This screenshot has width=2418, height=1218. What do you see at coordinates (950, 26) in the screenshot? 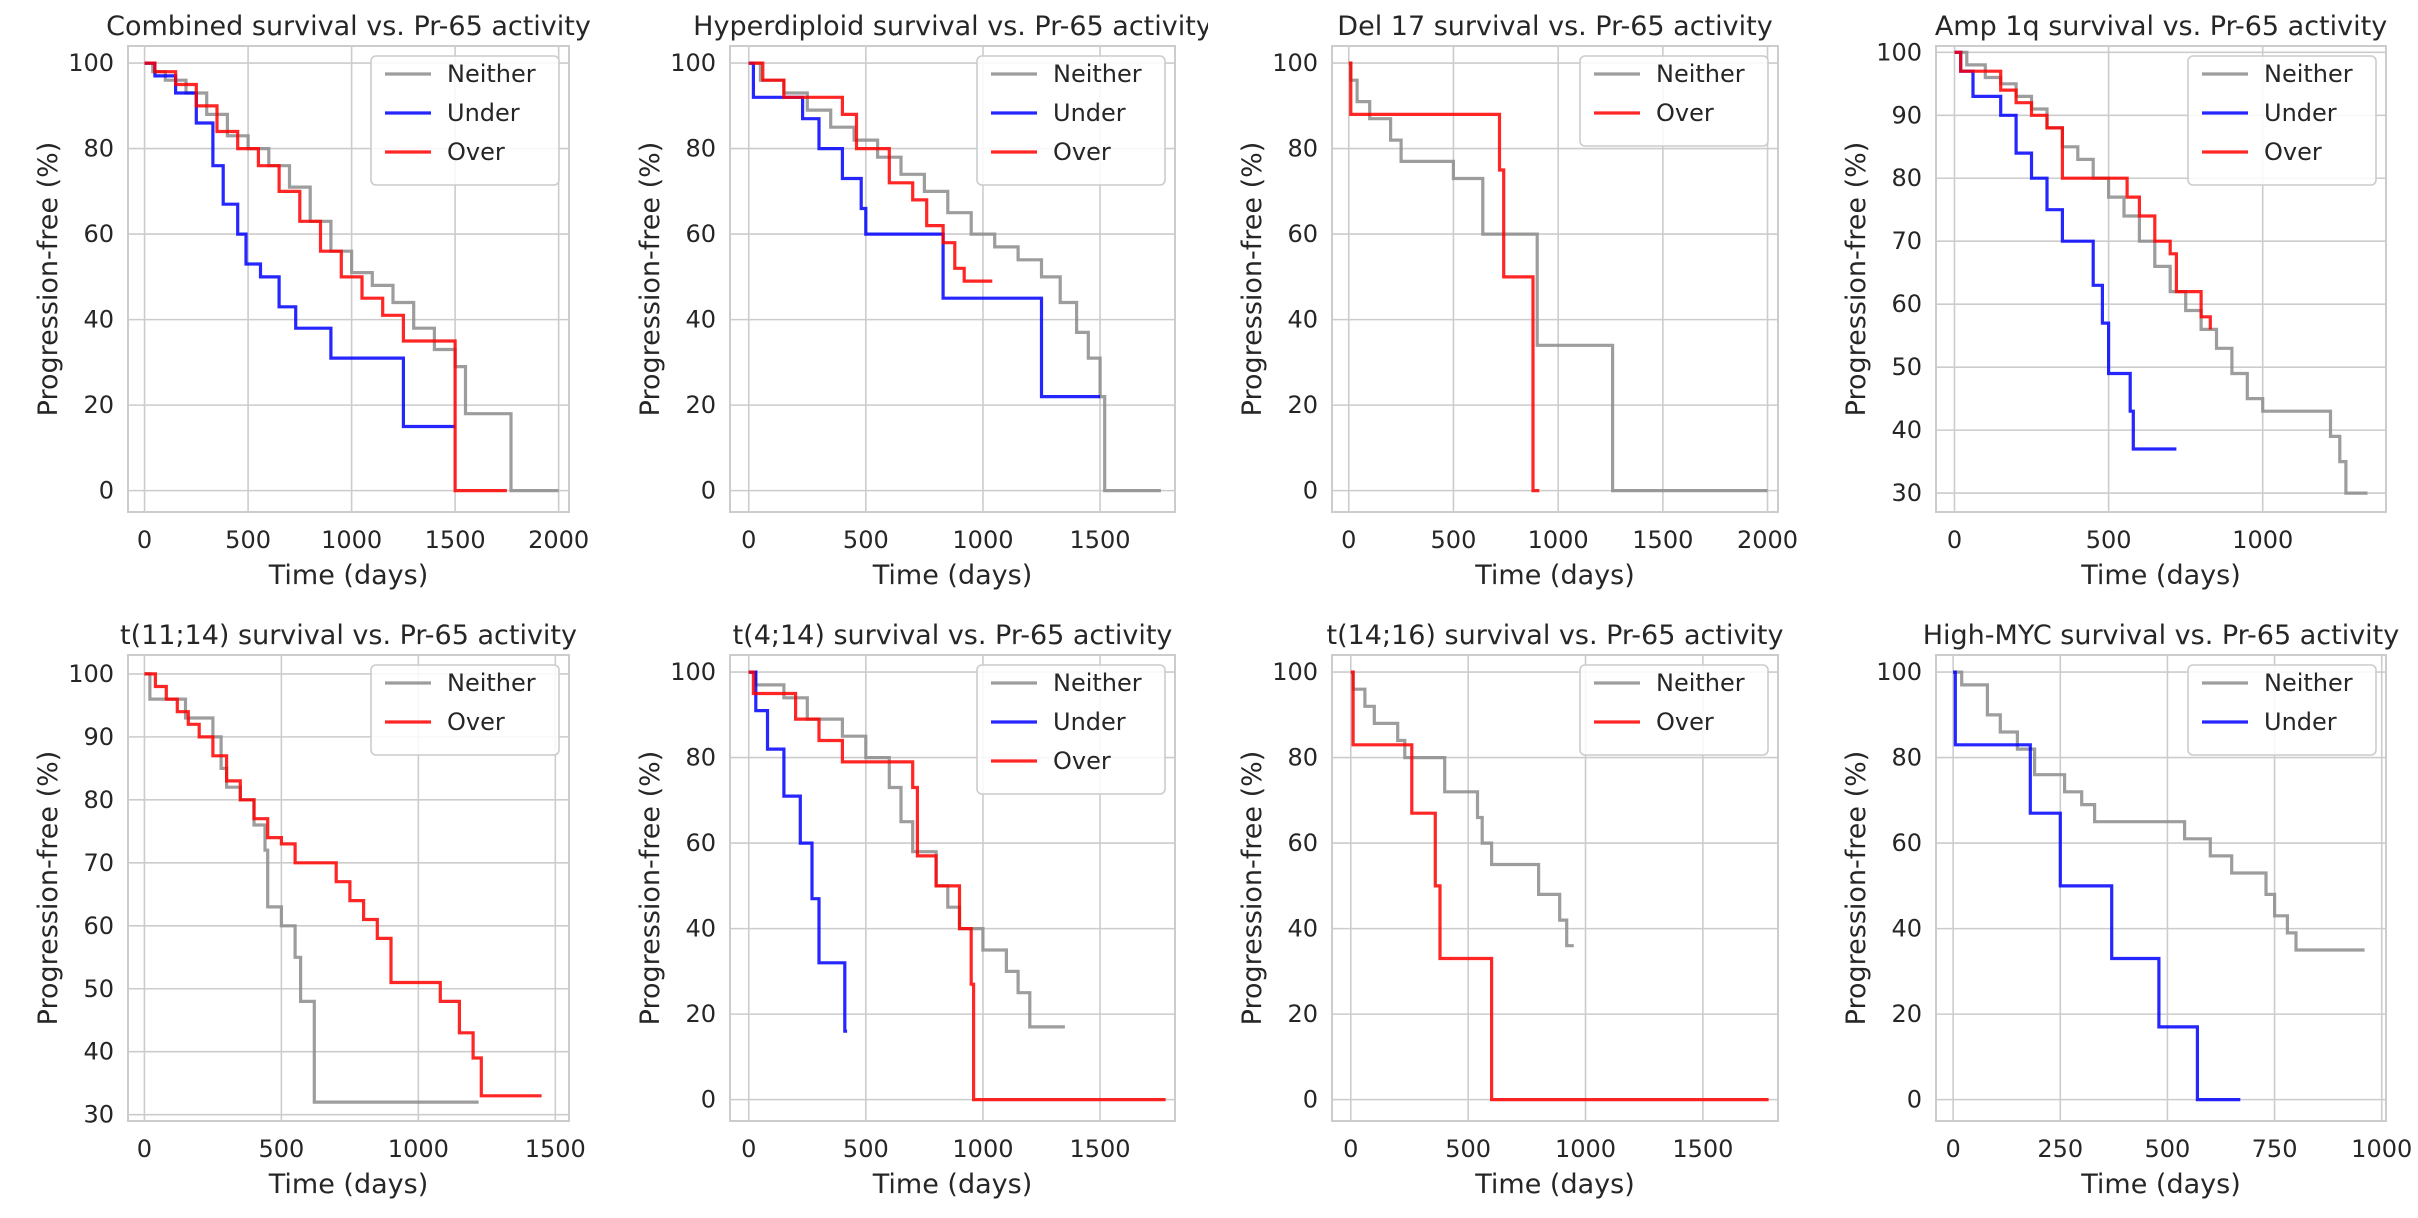
I see `chart-title: Hyperdiploid survival vs. Pr-65 activity` at bounding box center [950, 26].